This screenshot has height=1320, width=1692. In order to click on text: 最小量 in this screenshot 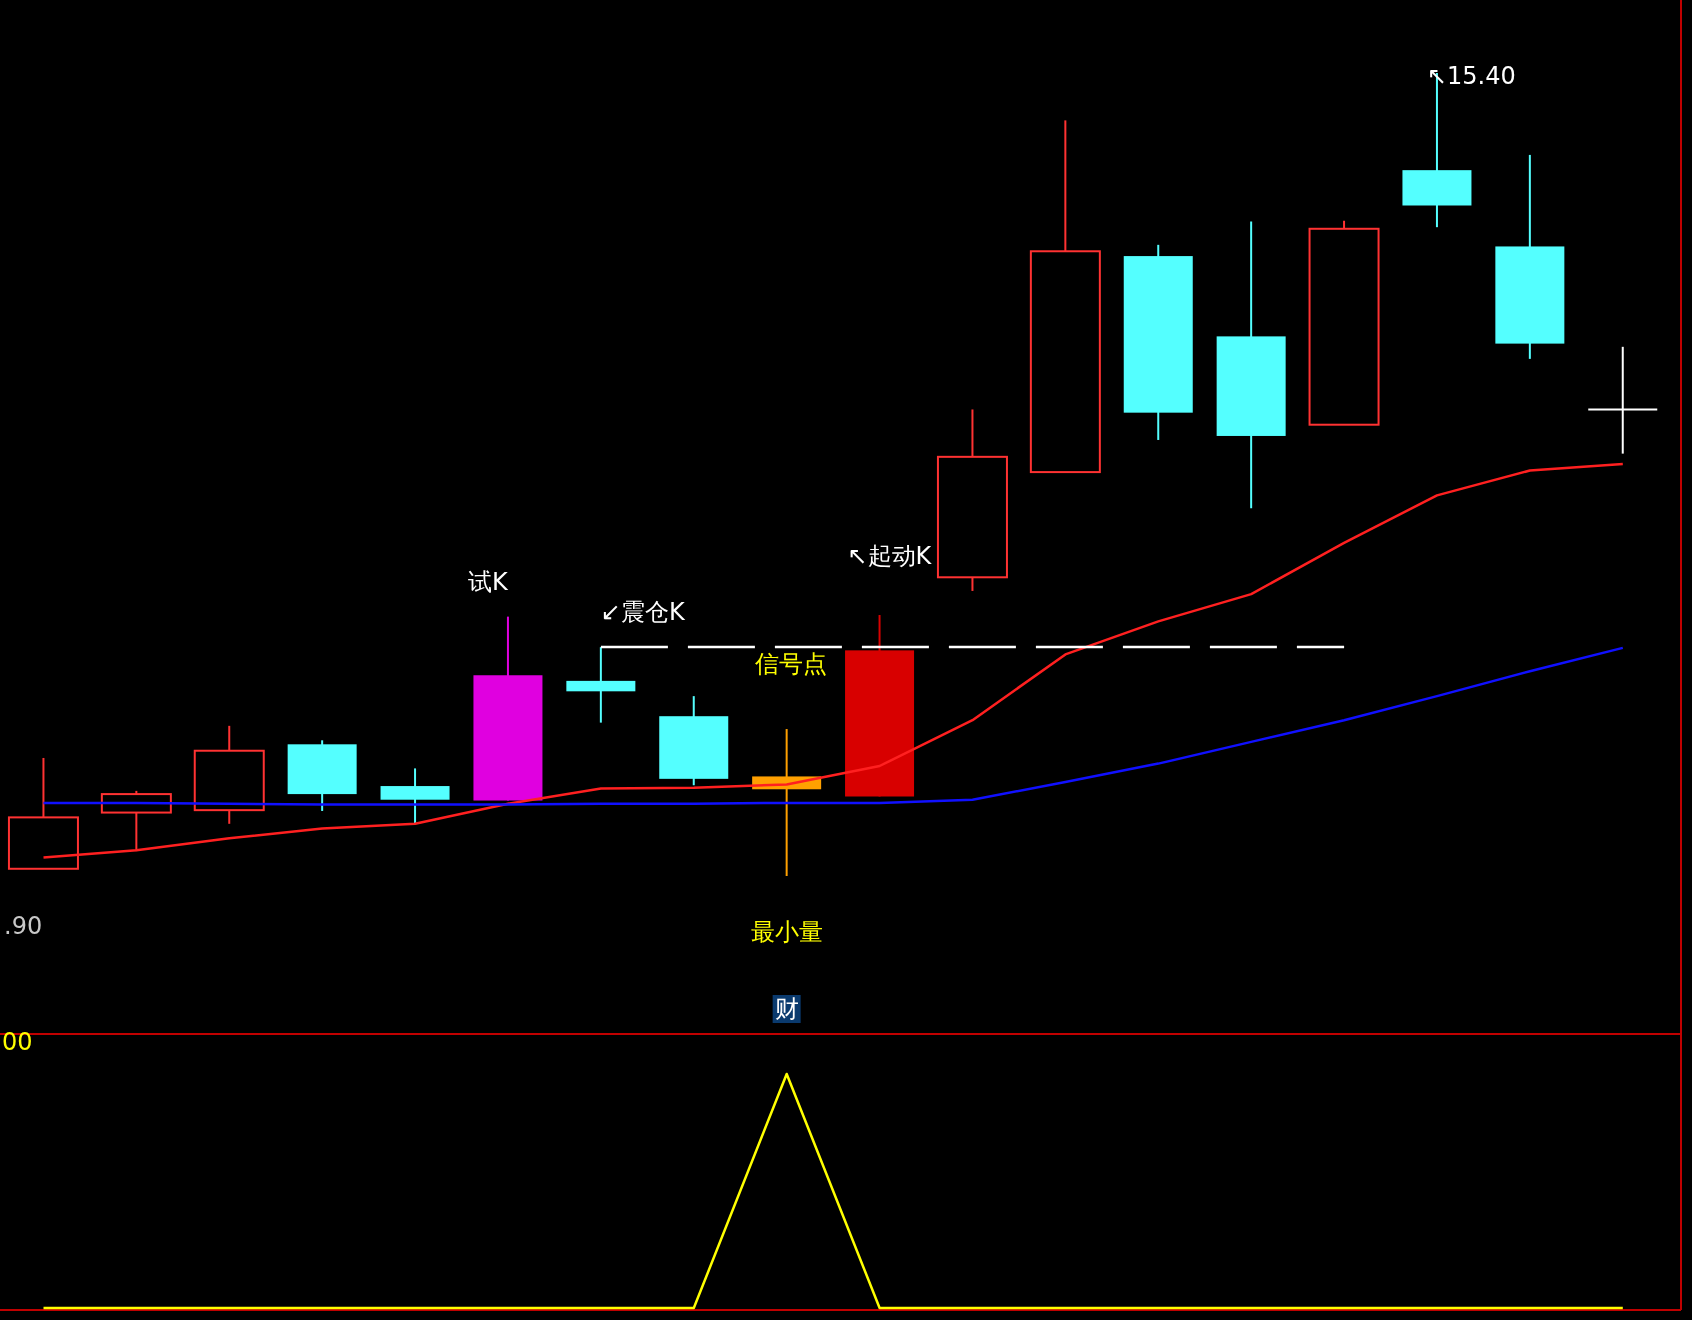, I will do `click(786, 932)`.